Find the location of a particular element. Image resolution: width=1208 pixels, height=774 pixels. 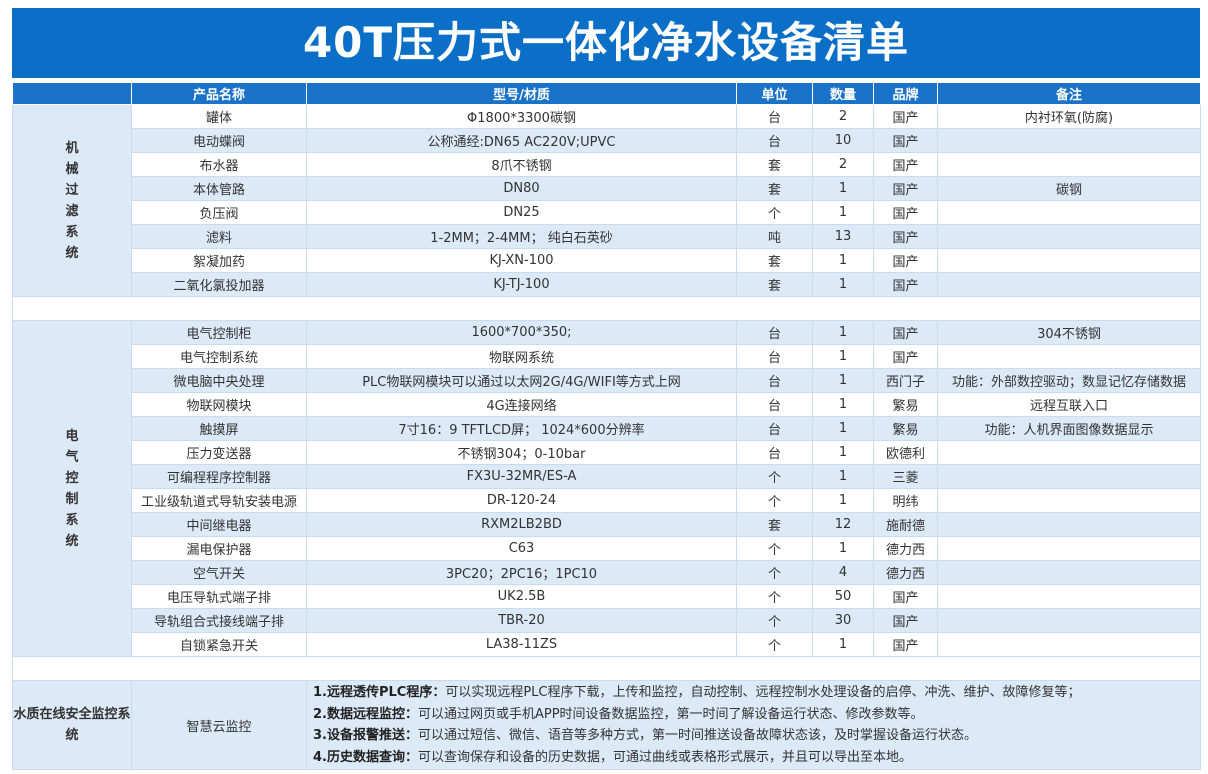

item-row: 物联网模块 4G连接网络台 1 繁易 远程互联入口 is located at coordinates (607, 404).